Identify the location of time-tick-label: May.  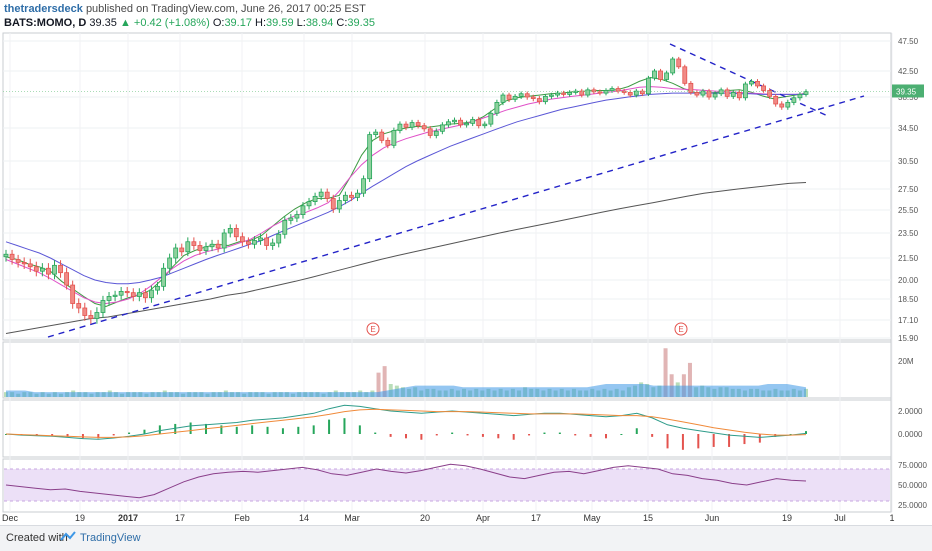
(592, 518).